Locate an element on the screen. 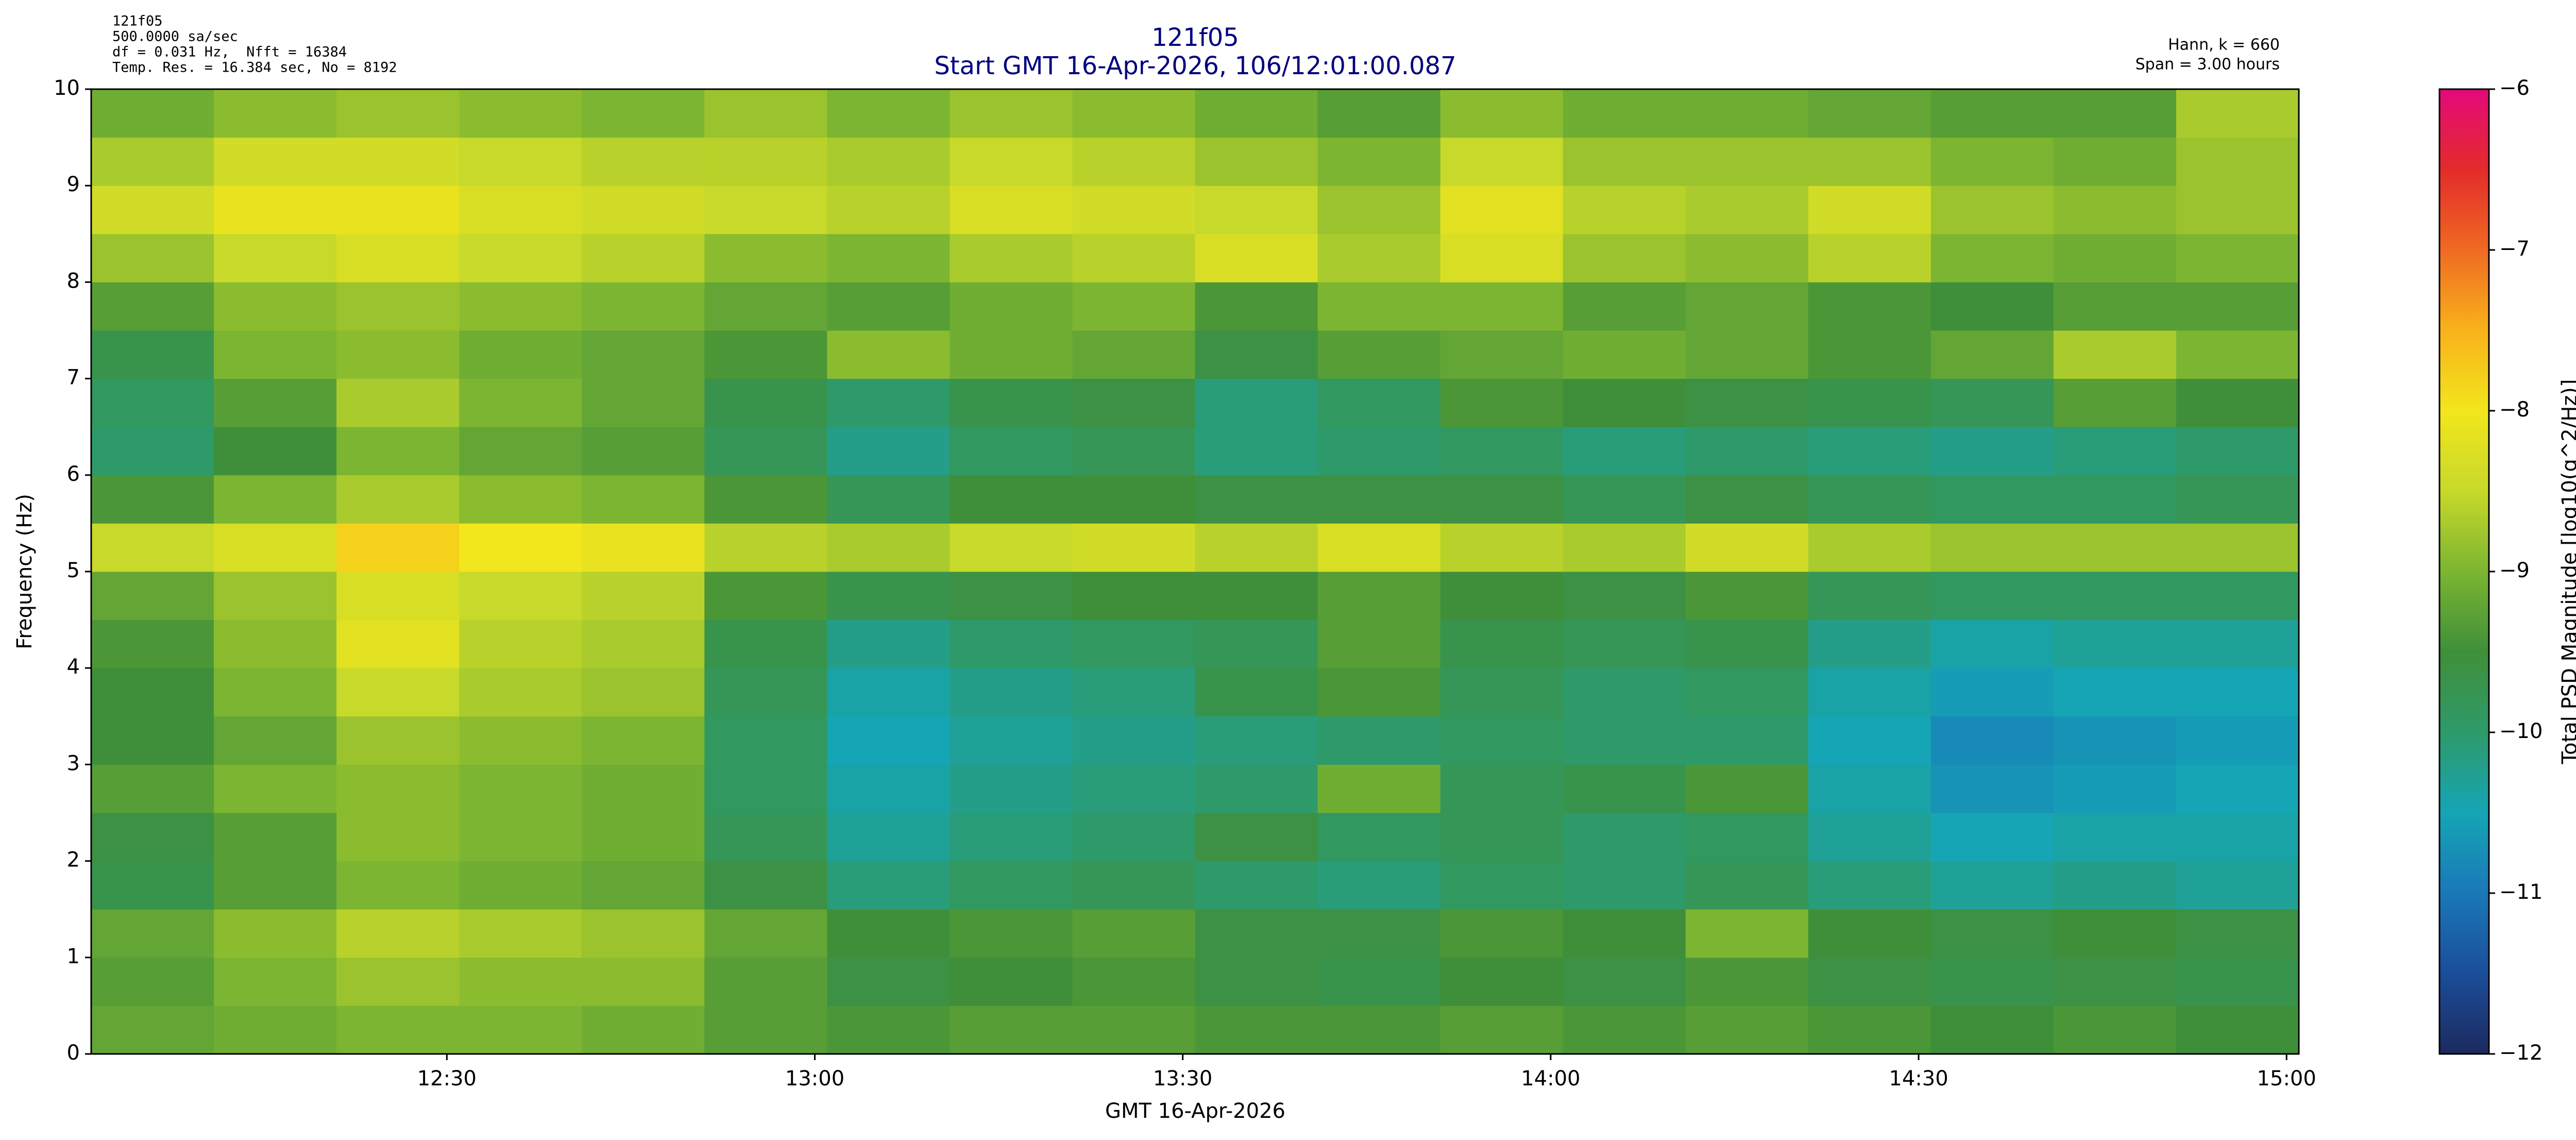 The height and width of the screenshot is (1140, 2576). y-tick-label: 3 is located at coordinates (73, 763).